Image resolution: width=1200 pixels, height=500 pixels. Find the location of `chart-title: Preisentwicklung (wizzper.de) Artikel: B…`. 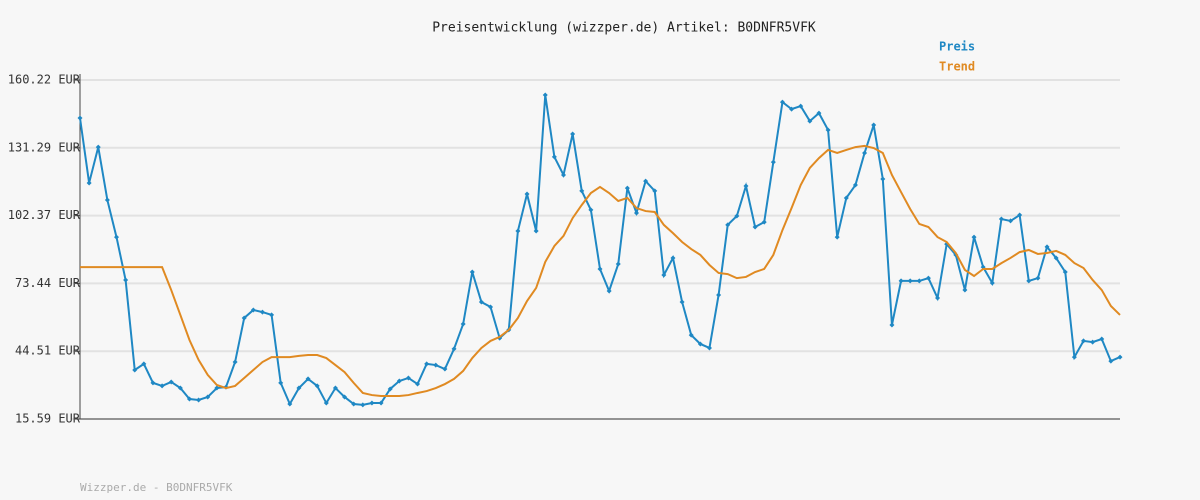

chart-title: Preisentwicklung (wizzper.de) Artikel: B… is located at coordinates (624, 28).